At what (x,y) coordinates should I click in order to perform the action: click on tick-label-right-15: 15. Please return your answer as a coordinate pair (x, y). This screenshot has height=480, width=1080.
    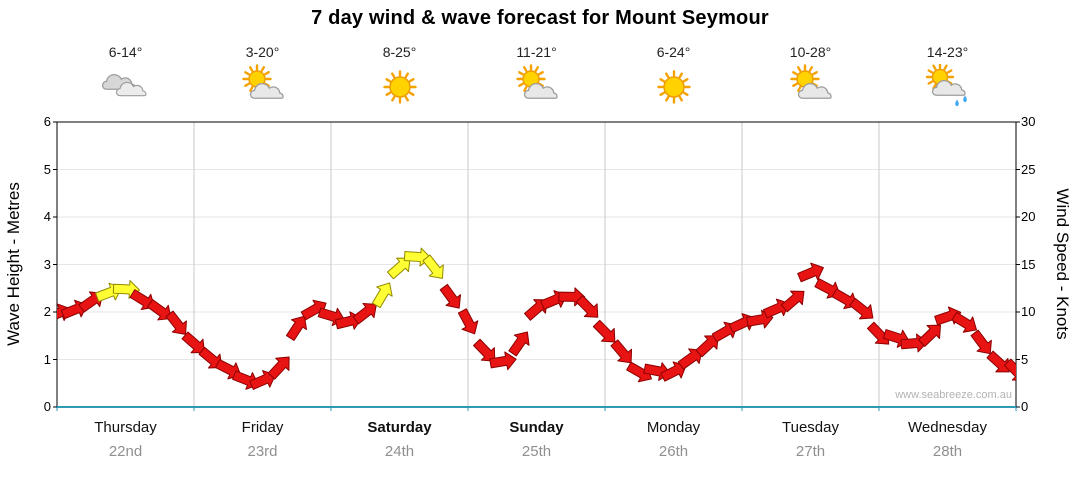
    Looking at the image, I should click on (1028, 264).